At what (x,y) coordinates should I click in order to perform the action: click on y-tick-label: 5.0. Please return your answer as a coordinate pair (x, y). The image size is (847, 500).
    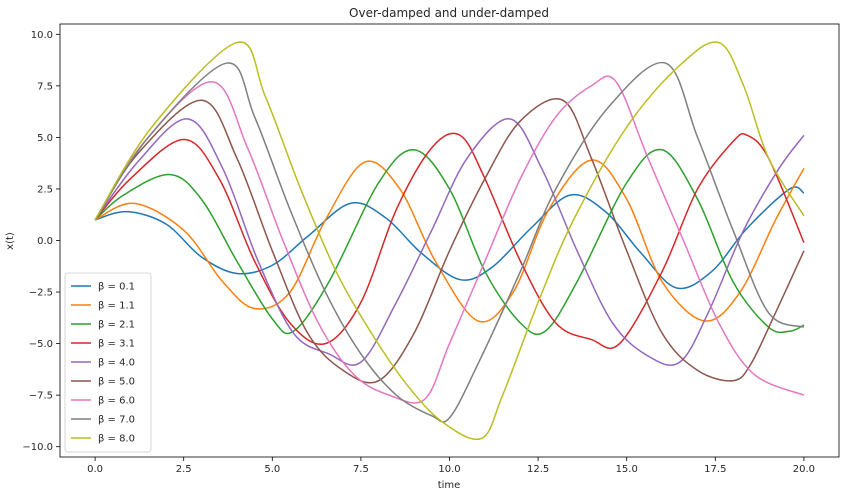
    Looking at the image, I should click on (45, 138).